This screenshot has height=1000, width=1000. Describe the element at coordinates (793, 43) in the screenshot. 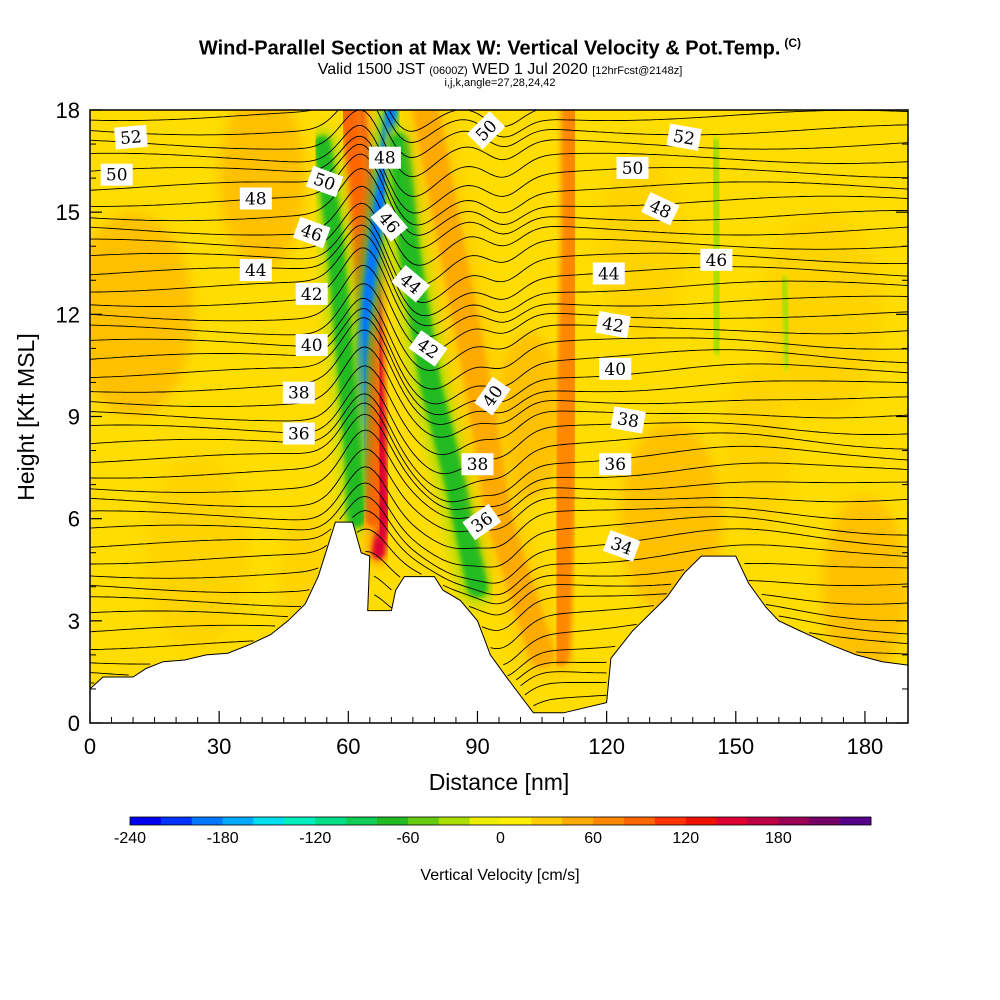

I see `copyright-mark: (C)` at that location.